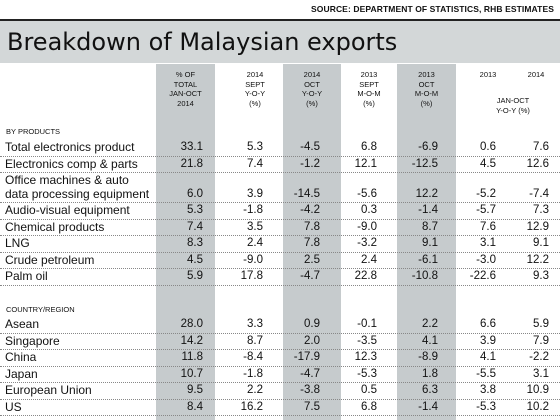 The height and width of the screenshot is (420, 560). I want to click on col-header-sept-yoy: 2014 SEPT Y-O-Y (%), so click(255, 89).